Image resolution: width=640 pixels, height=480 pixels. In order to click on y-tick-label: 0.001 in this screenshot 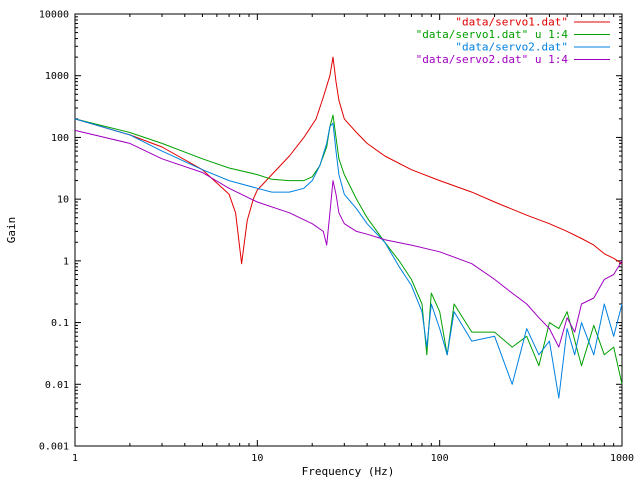, I will do `click(54, 447)`.